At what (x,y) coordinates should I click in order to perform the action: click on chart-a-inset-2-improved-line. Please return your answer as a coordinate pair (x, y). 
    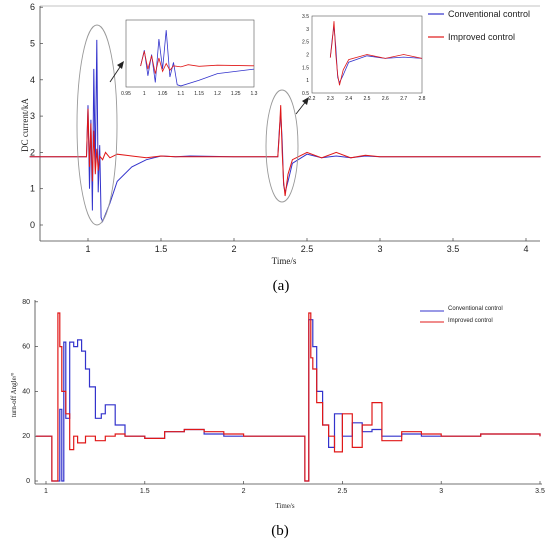
    Looking at the image, I should click on (376, 53).